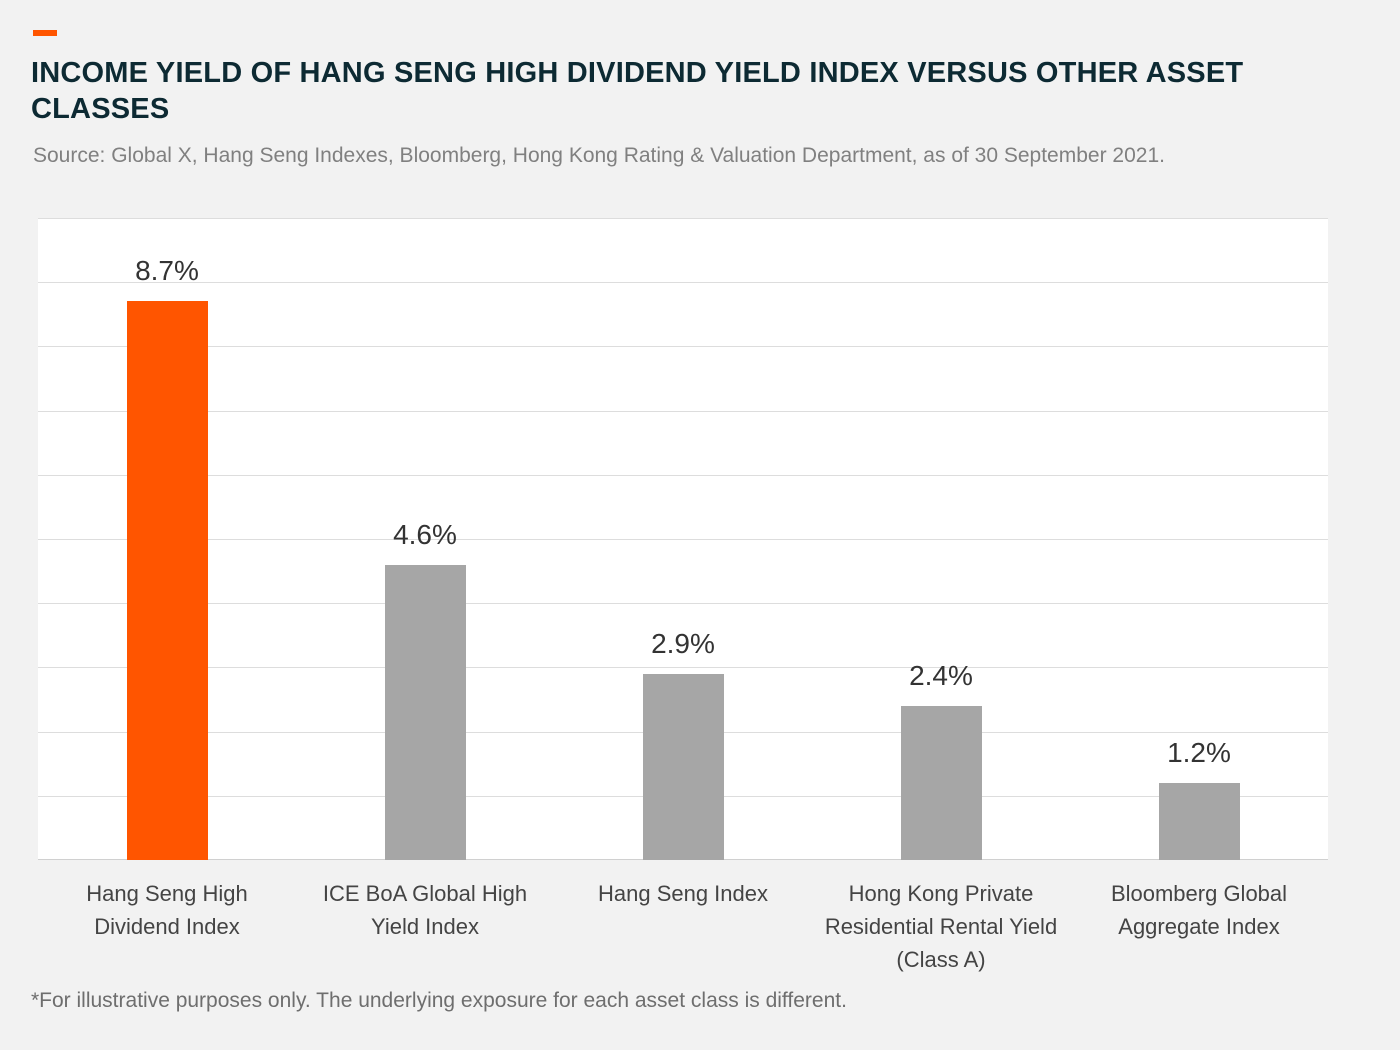 The width and height of the screenshot is (1400, 1050). Describe the element at coordinates (941, 675) in the screenshot. I see `bar-value-label: 2.4%` at that location.